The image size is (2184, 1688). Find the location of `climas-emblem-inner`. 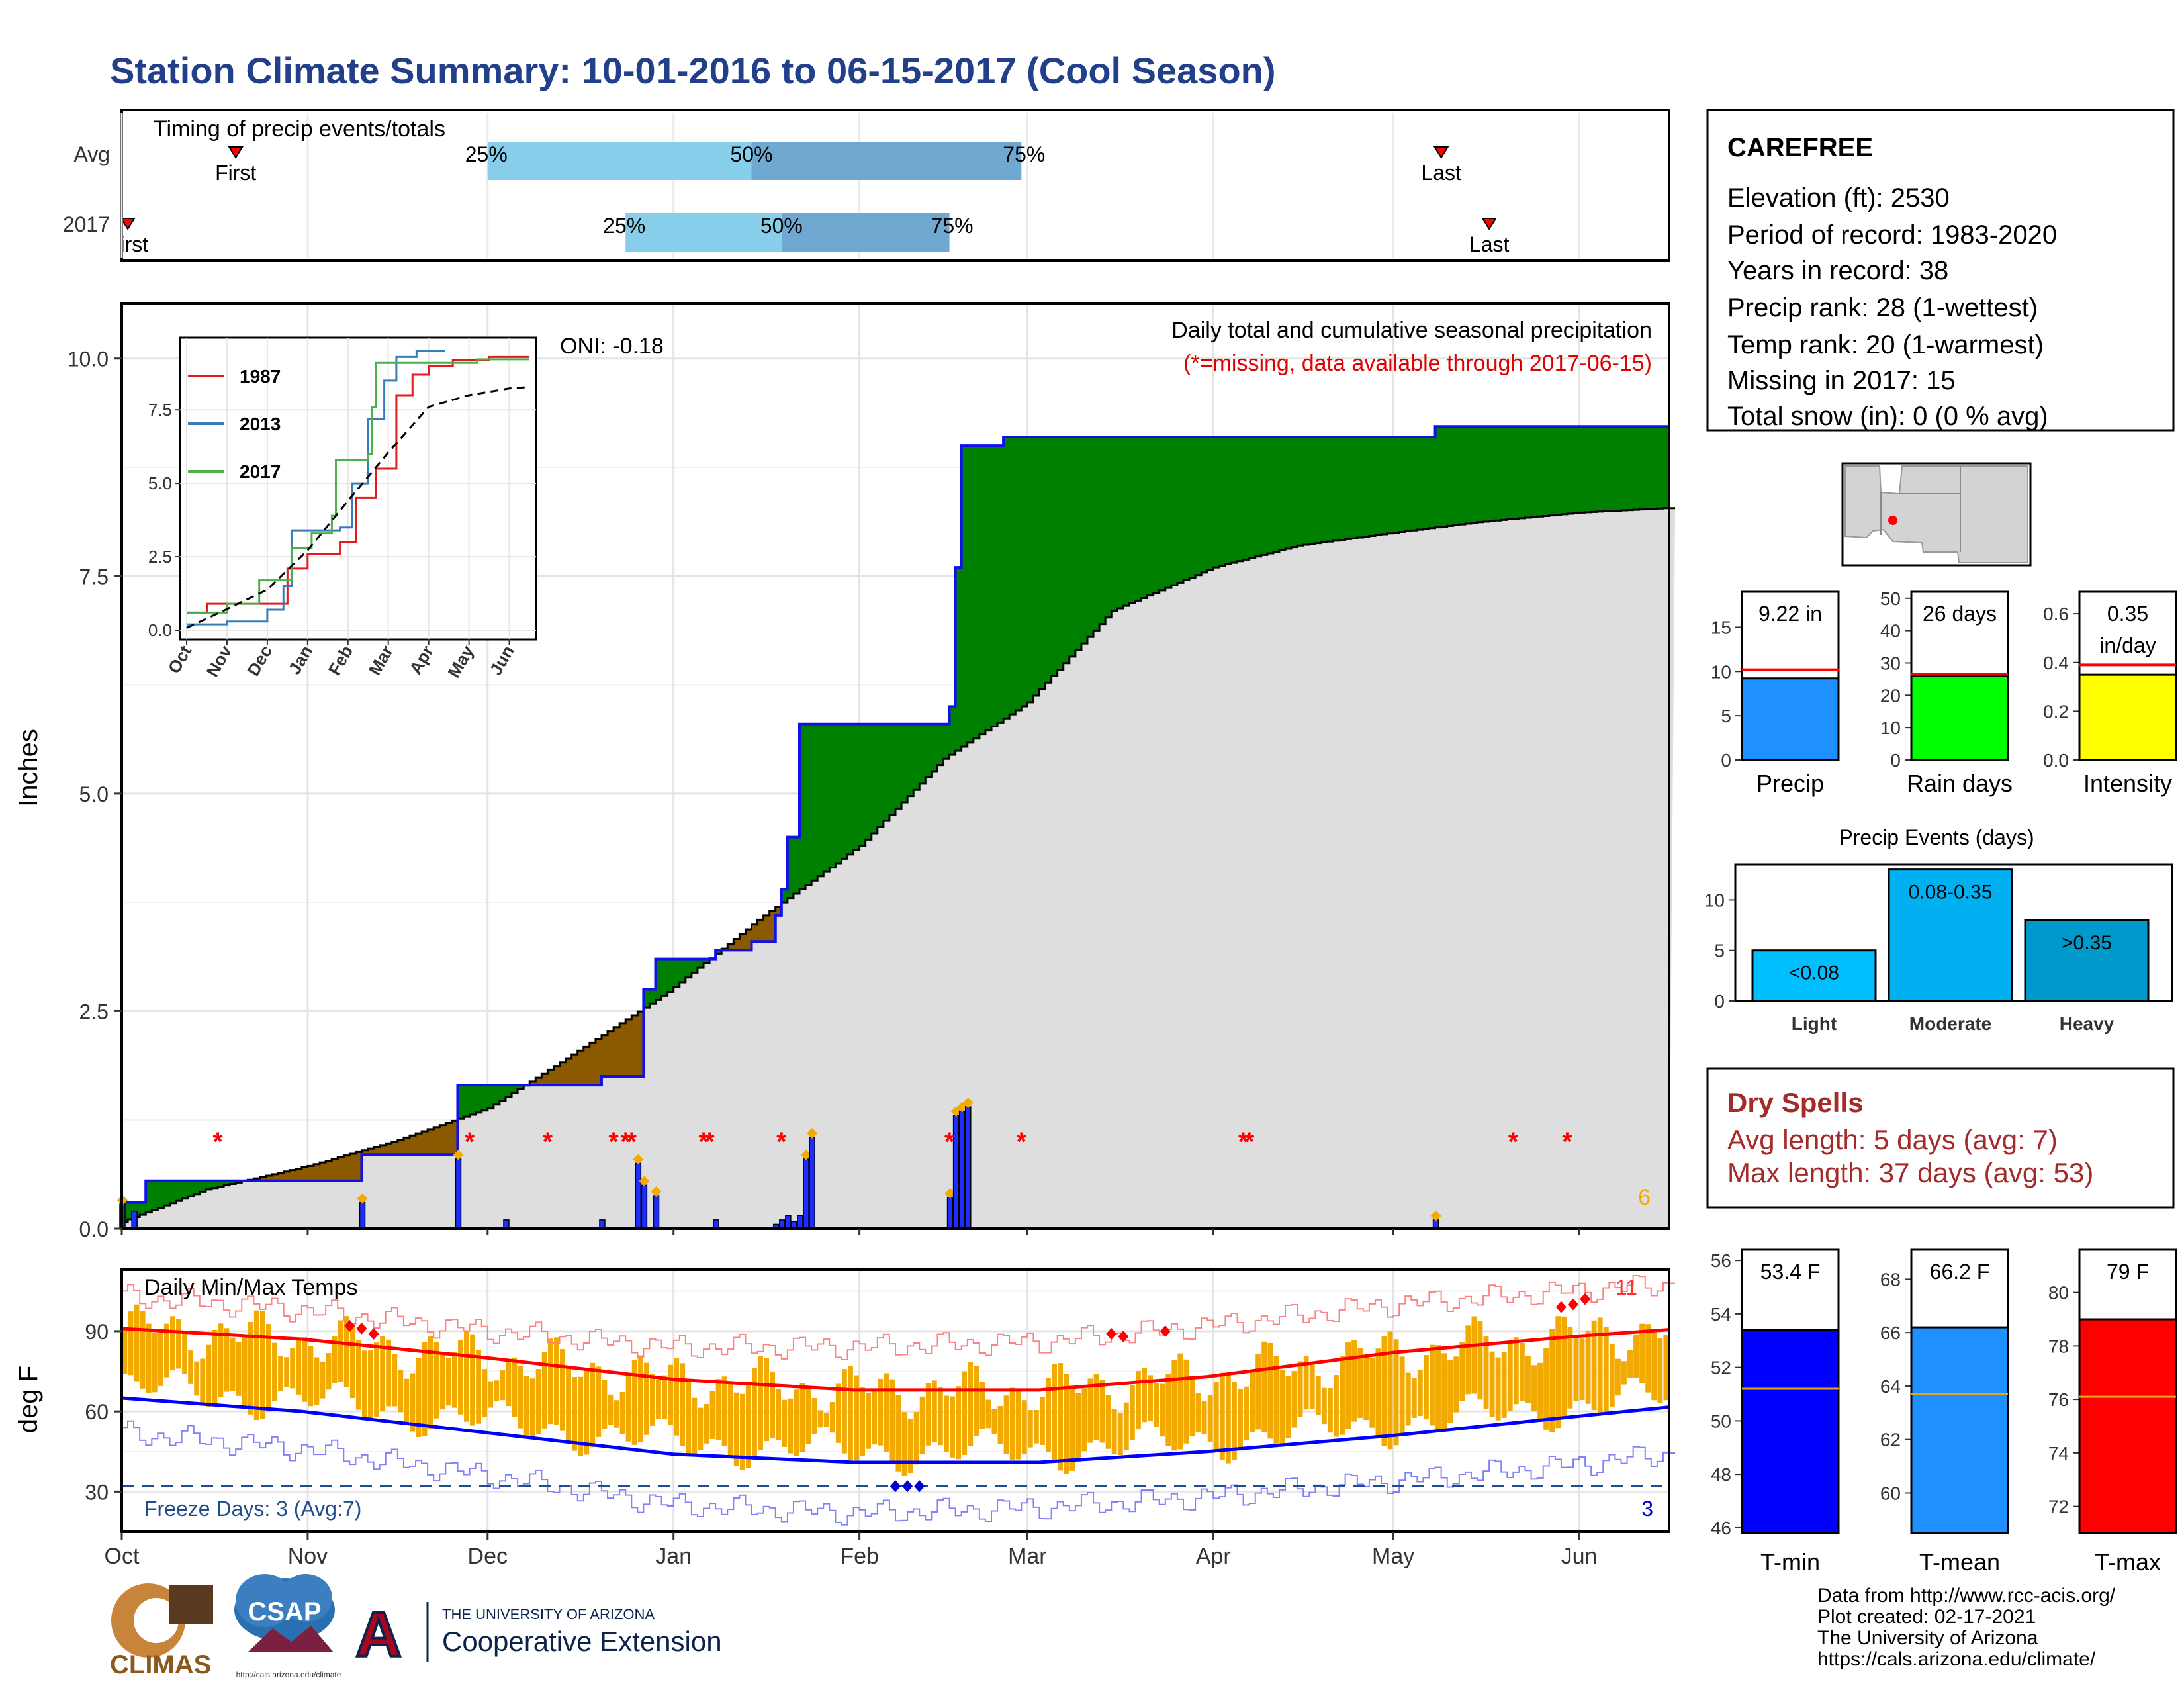

climas-emblem-inner is located at coordinates (156, 1620).